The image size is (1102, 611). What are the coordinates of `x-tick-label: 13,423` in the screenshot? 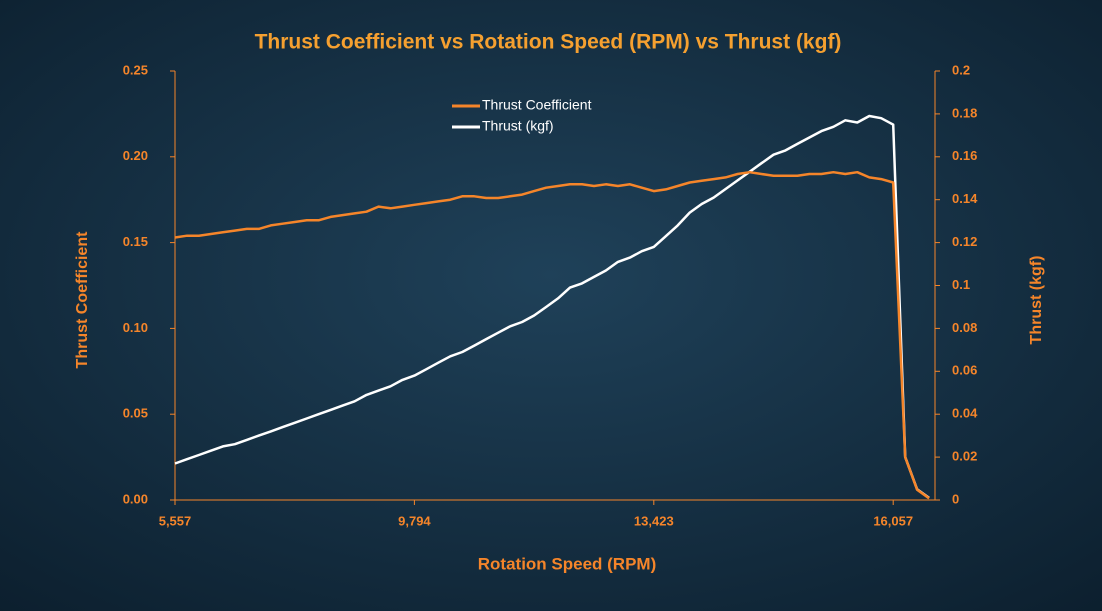 It's located at (654, 520).